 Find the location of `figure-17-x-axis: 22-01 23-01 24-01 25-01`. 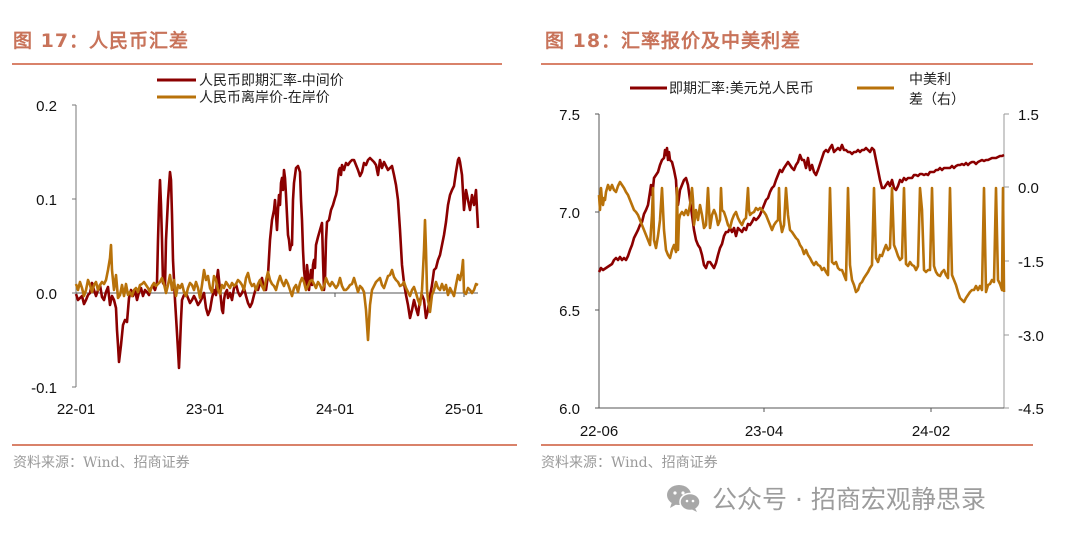

figure-17-x-axis: 22-01 23-01 24-01 25-01 is located at coordinates (270, 409).